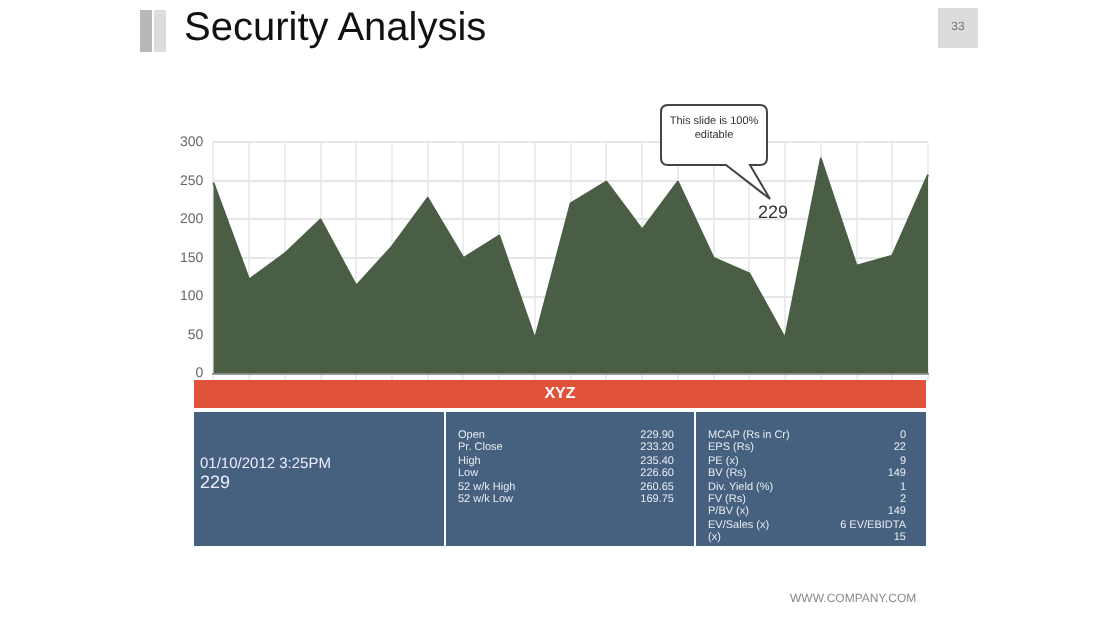 The height and width of the screenshot is (630, 1120). Describe the element at coordinates (335, 29) in the screenshot. I see `chart-title: Security Analysis` at that location.